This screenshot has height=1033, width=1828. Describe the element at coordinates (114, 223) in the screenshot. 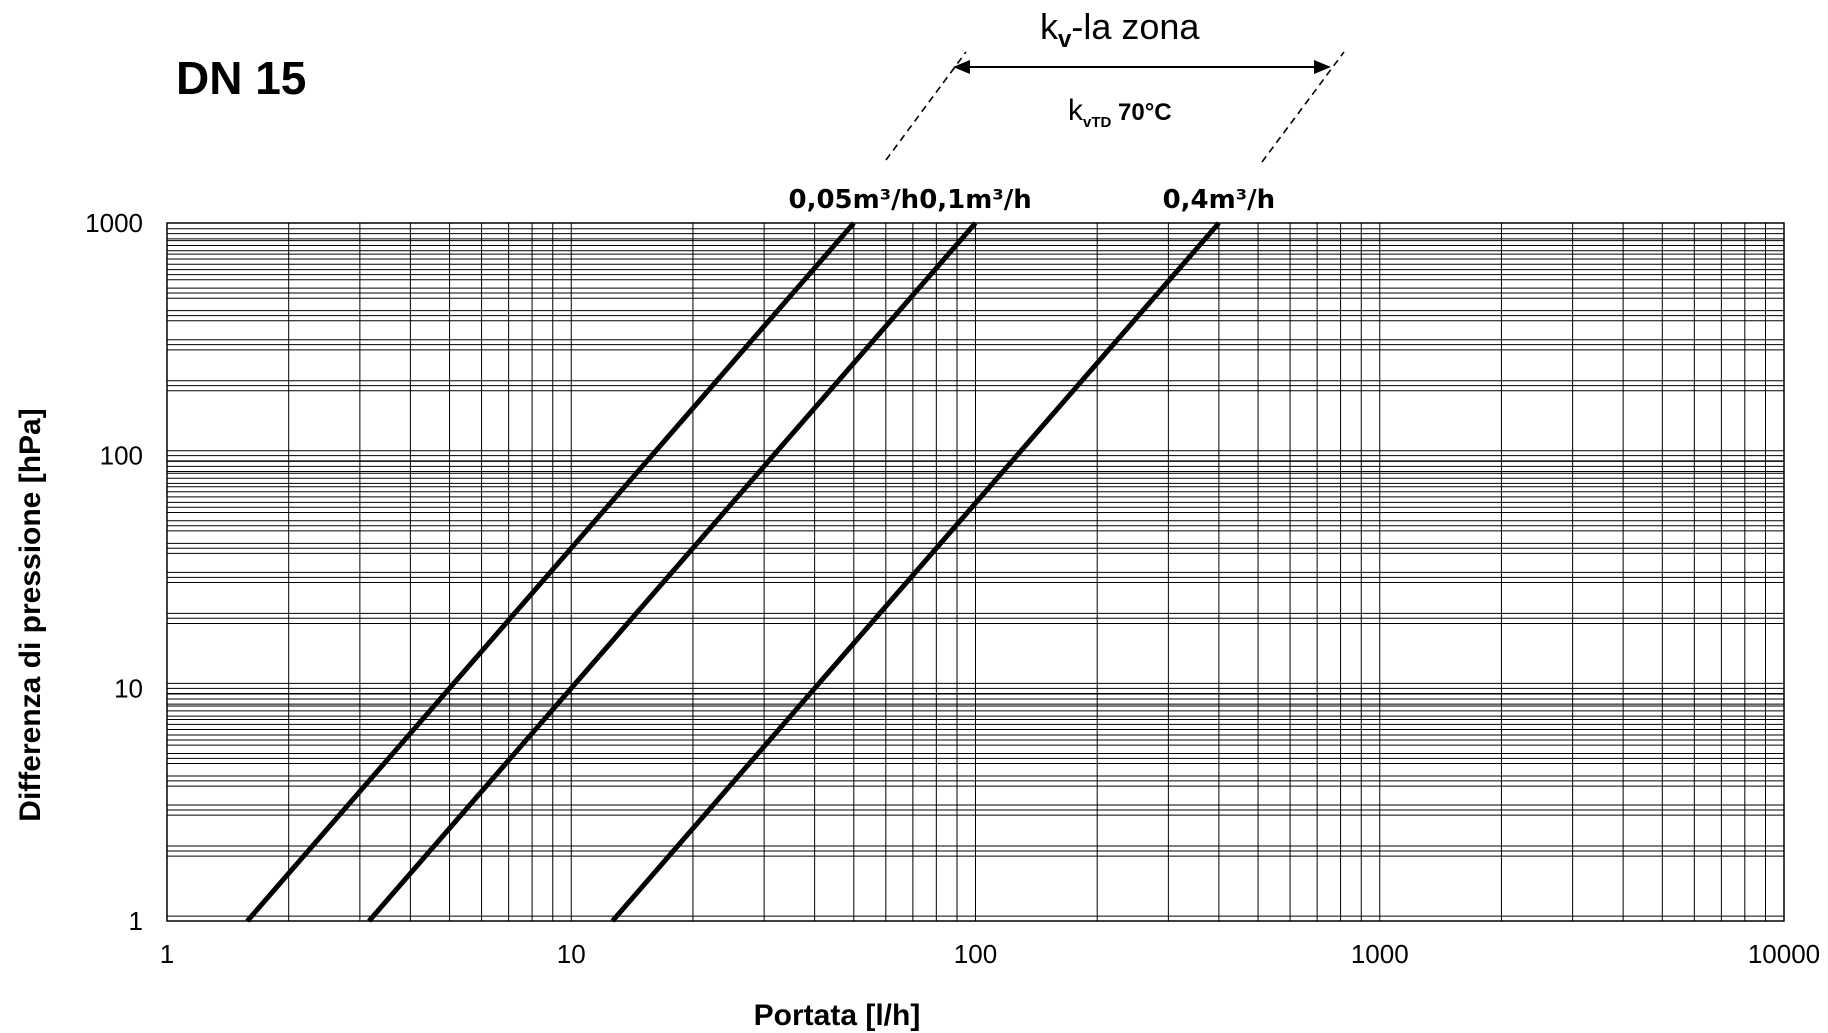

I see `y-tick-label: 1000` at that location.